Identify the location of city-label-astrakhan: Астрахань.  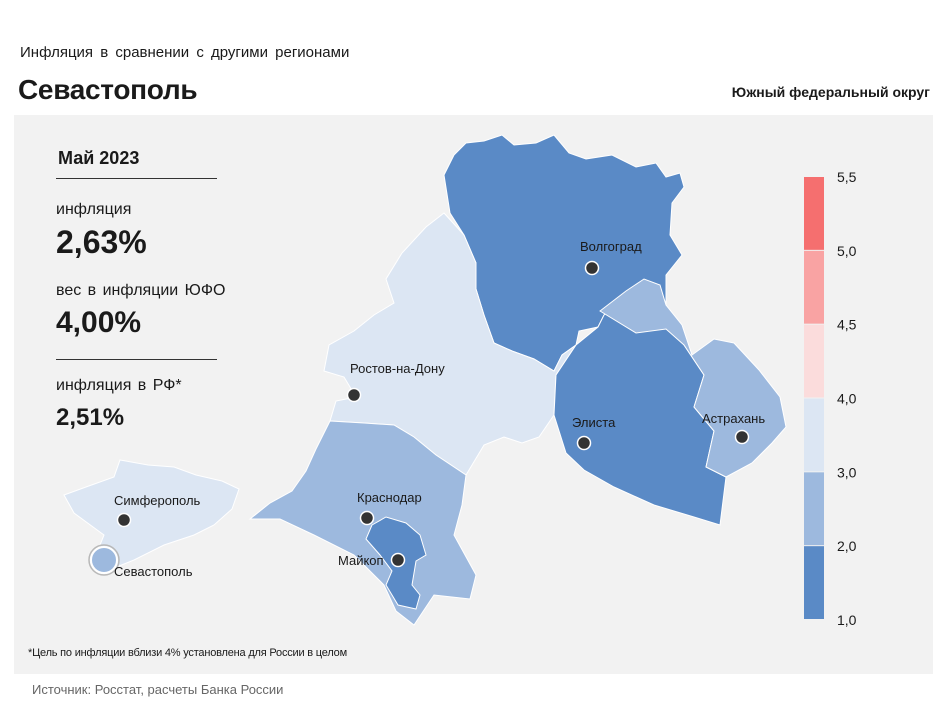
(733, 418).